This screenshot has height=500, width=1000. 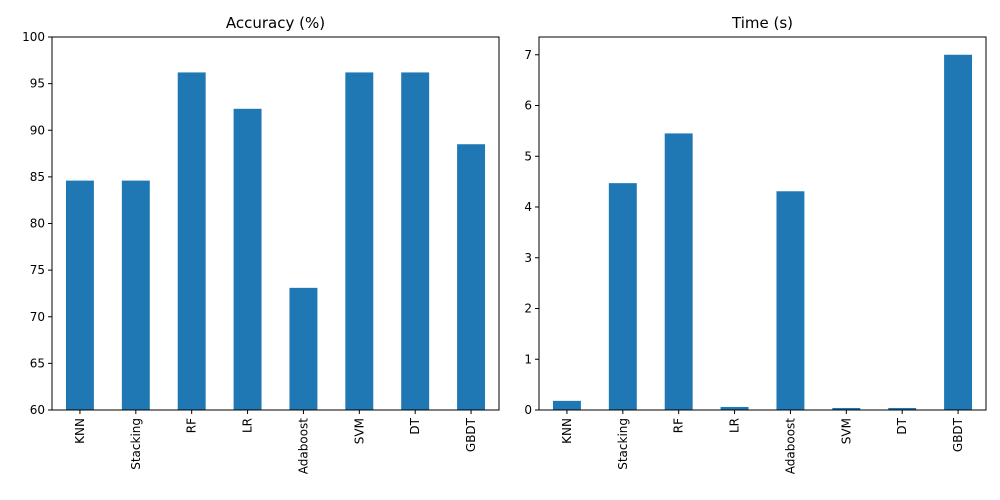 What do you see at coordinates (528, 410) in the screenshot?
I see `y-tick-label: 0` at bounding box center [528, 410].